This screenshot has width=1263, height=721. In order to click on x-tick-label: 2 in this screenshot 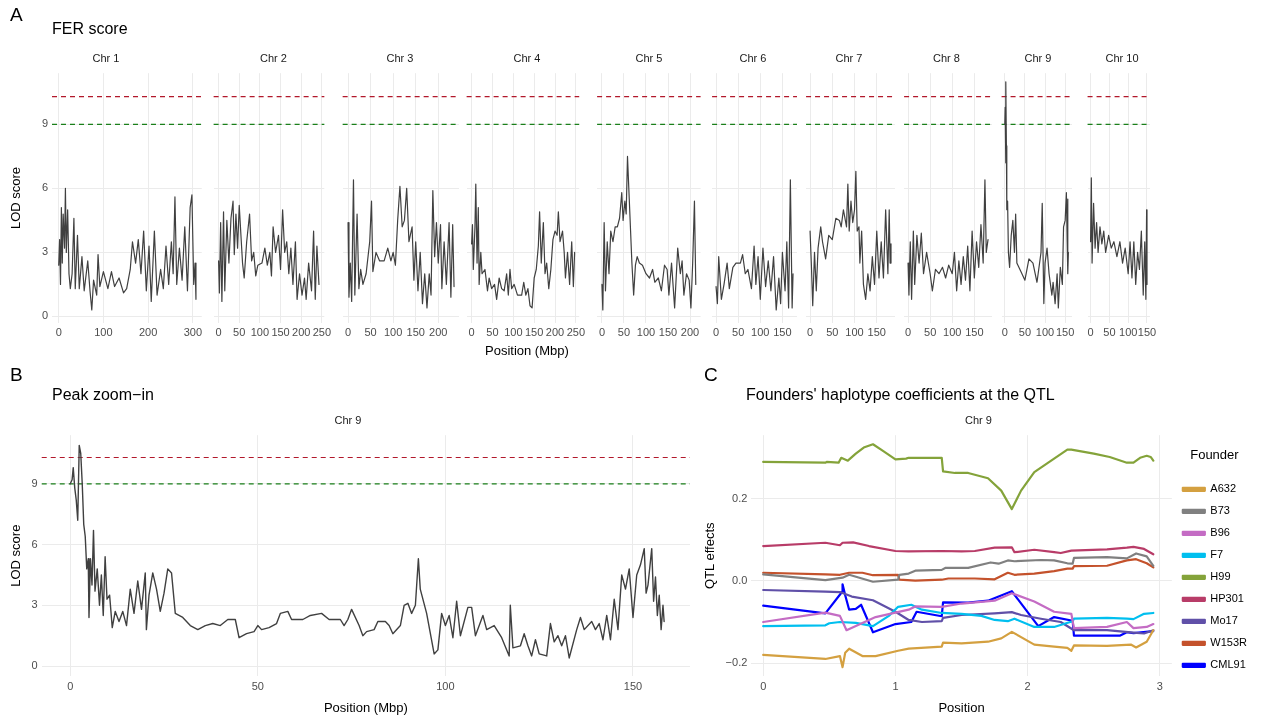, I will do `click(1027, 685)`.